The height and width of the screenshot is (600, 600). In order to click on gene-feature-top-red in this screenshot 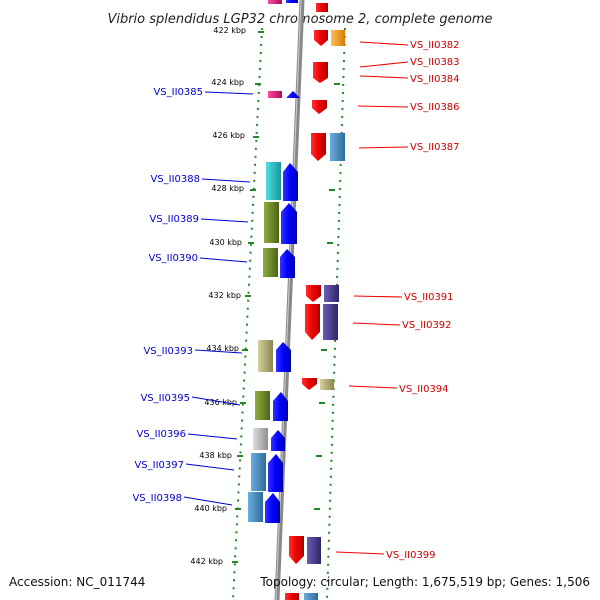, I will do `click(322, 7)`.